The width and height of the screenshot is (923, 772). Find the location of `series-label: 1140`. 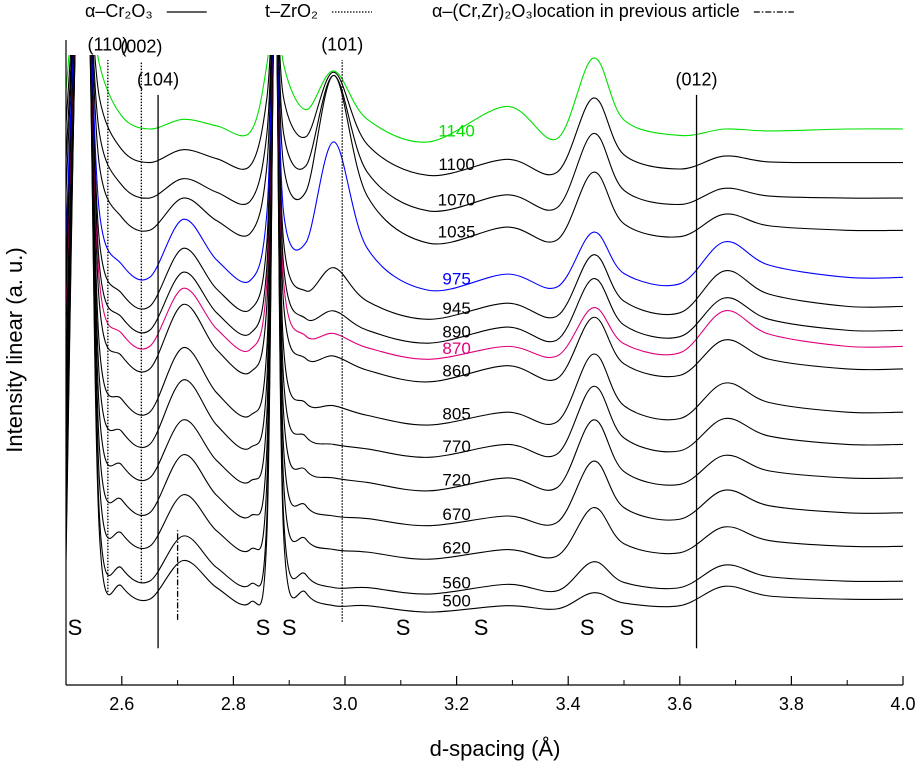

series-label: 1140 is located at coordinates (456, 130).